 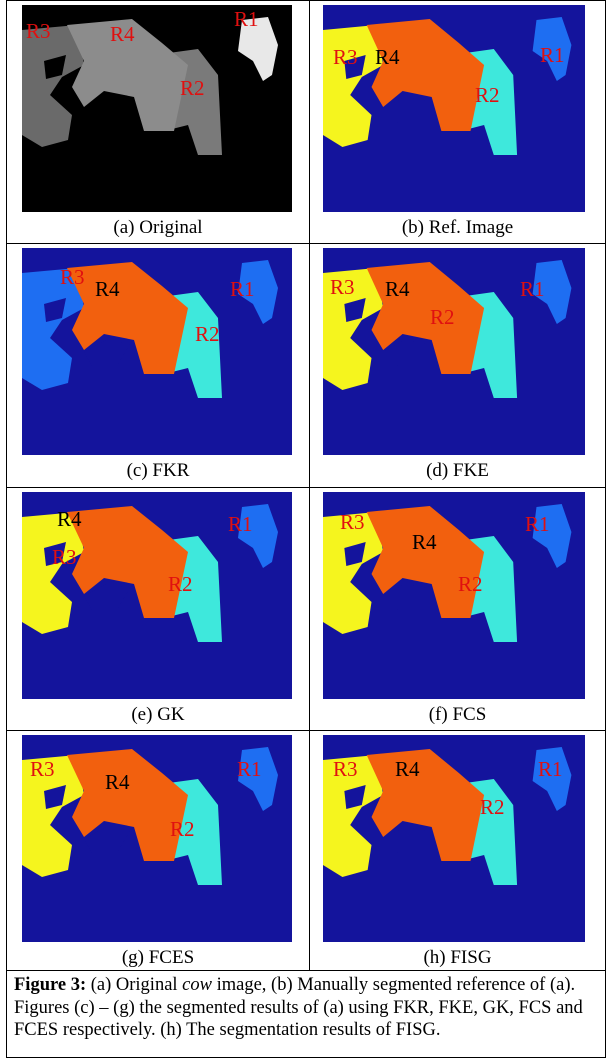 What do you see at coordinates (158, 227) in the screenshot?
I see `panel-caption: (a) Original` at bounding box center [158, 227].